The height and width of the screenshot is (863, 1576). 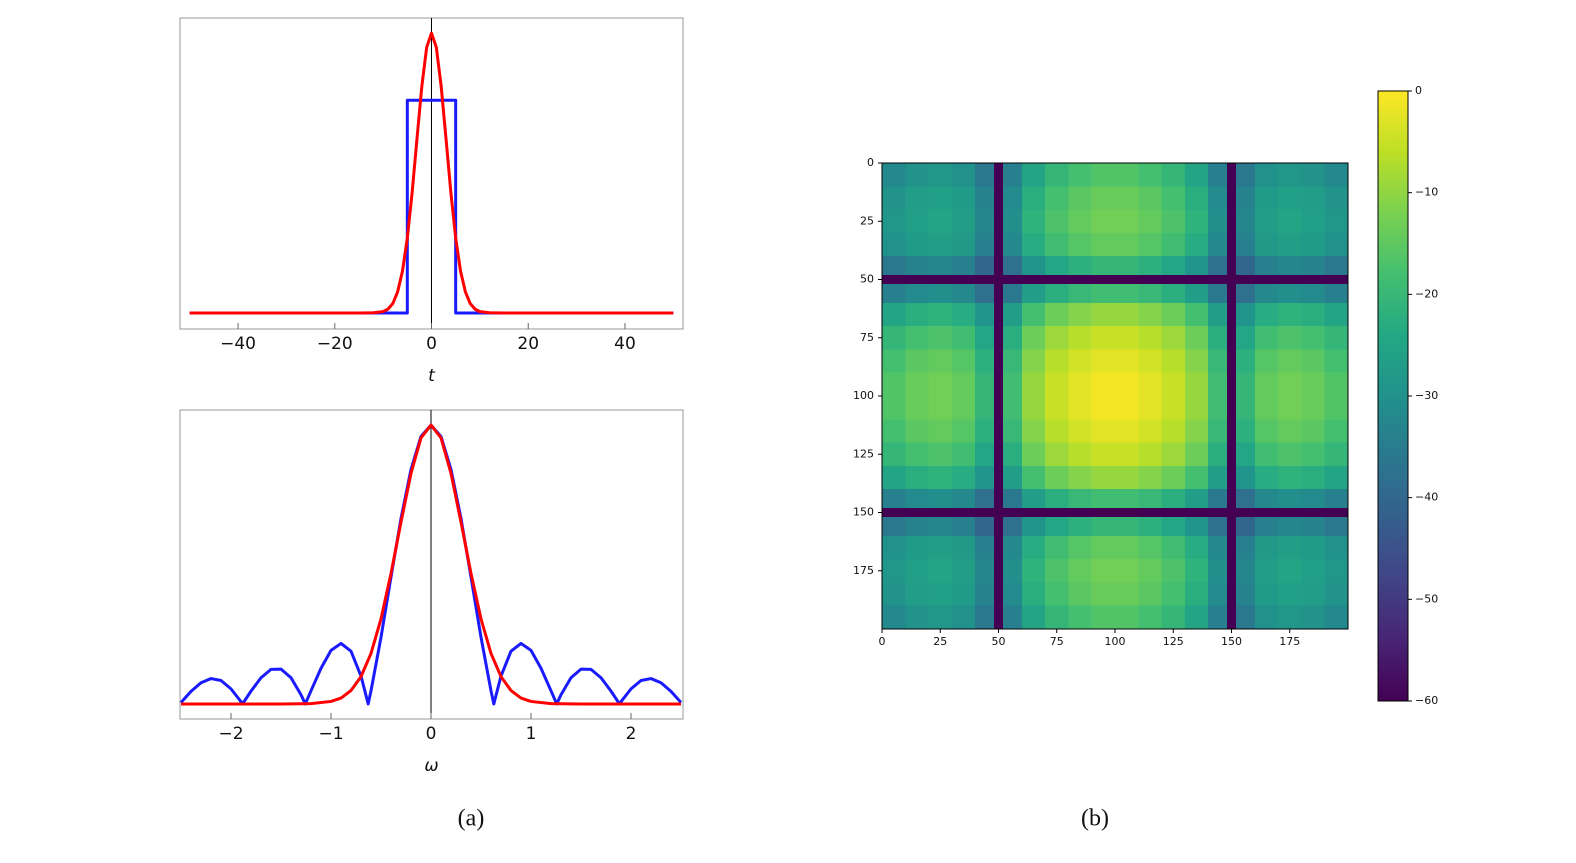 What do you see at coordinates (1426, 395) in the screenshot?
I see `colorbar-tick-label: −30` at bounding box center [1426, 395].